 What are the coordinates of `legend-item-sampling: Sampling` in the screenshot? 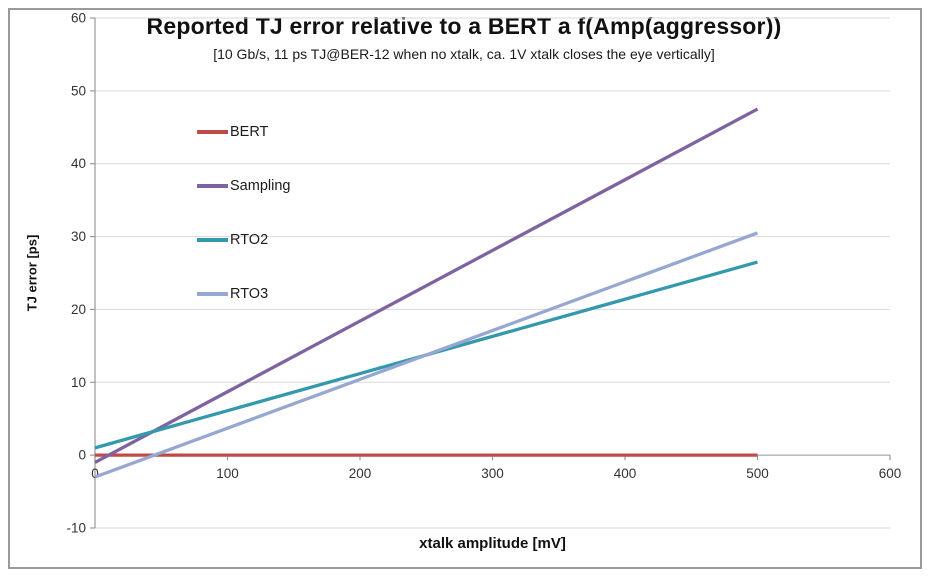 It's located at (243, 186).